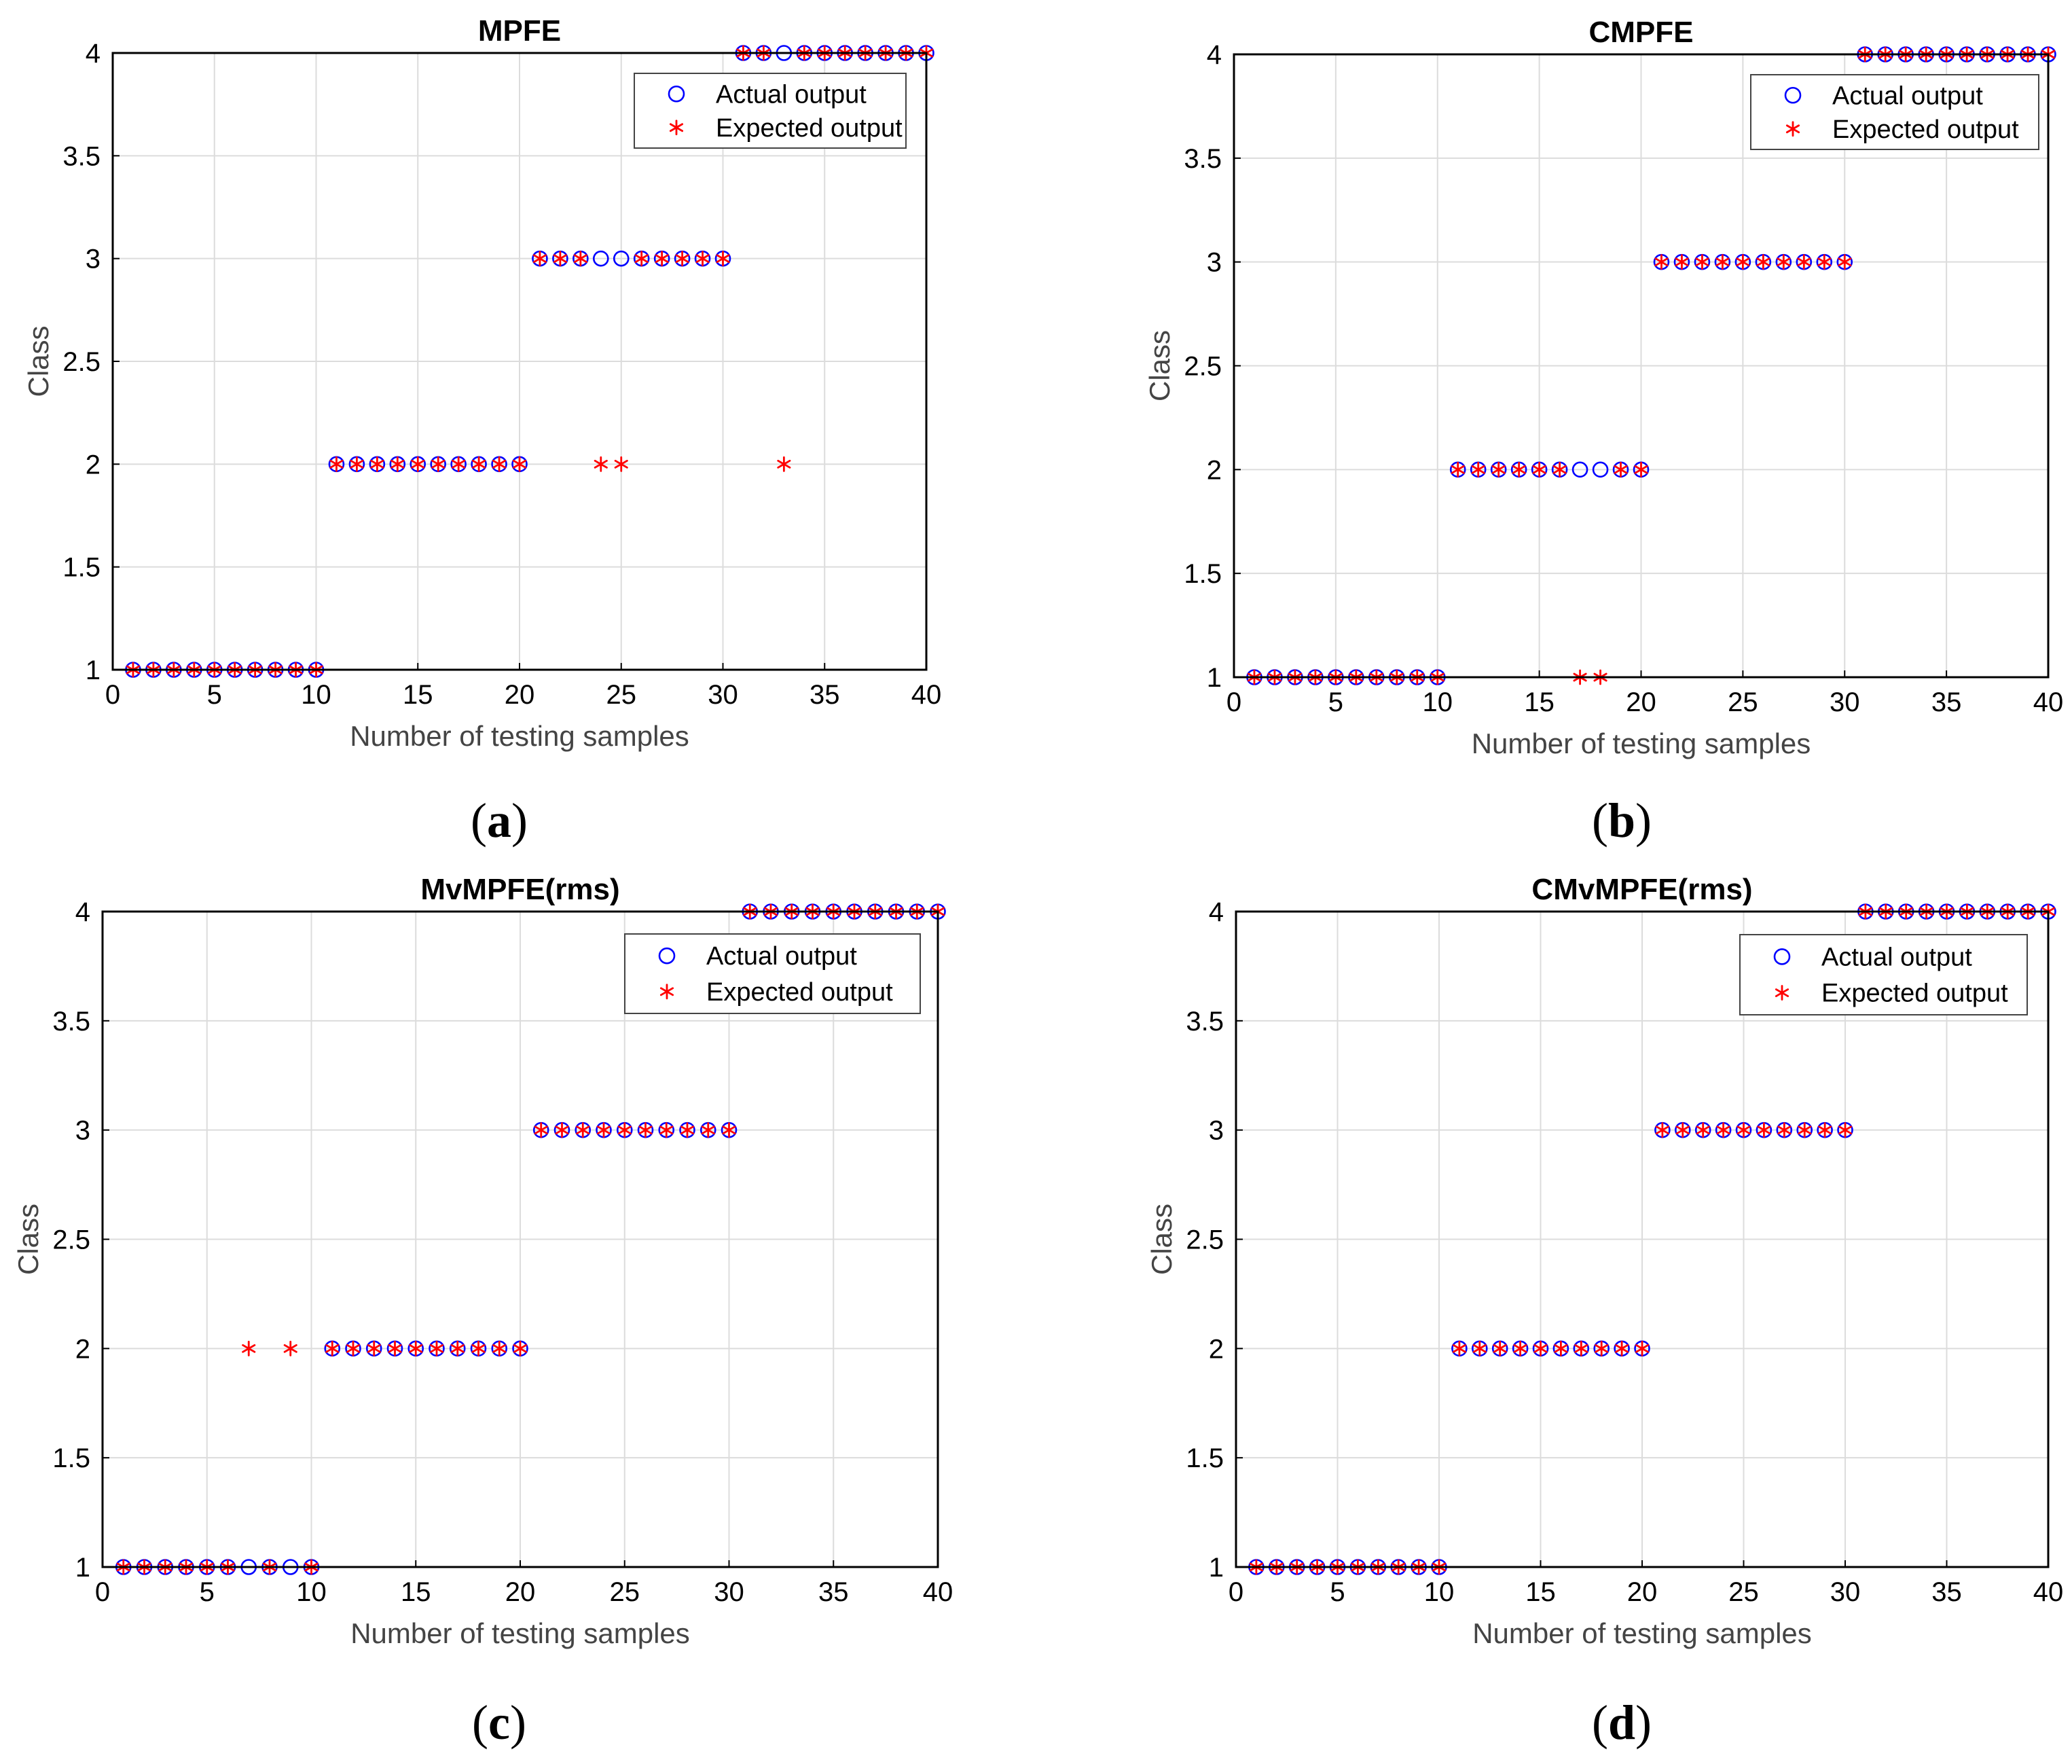 This screenshot has width=2072, height=1764. I want to click on y-tick-label: 1.5, so click(1205, 1458).